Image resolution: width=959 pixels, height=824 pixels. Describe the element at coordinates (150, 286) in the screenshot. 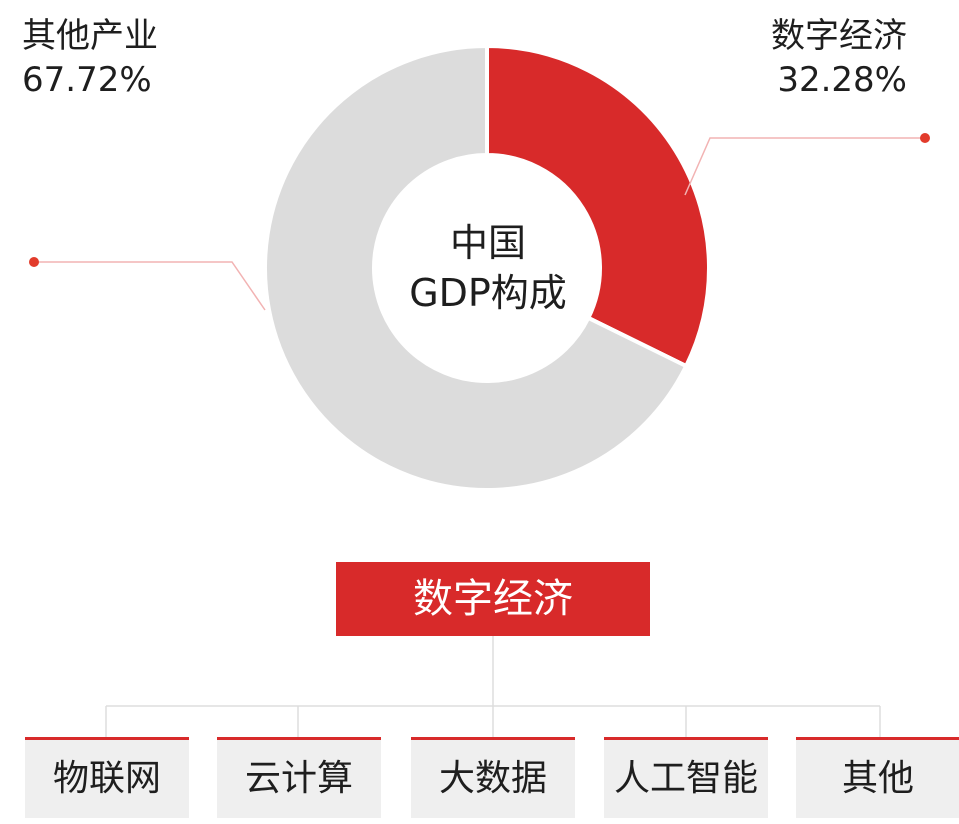

I see `leader-line-other` at that location.